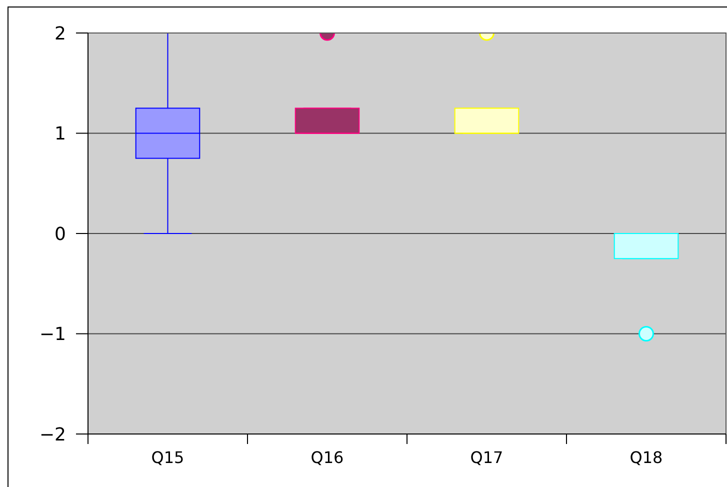  What do you see at coordinates (167, 457) in the screenshot?
I see `x-tick-label: Q15` at bounding box center [167, 457].